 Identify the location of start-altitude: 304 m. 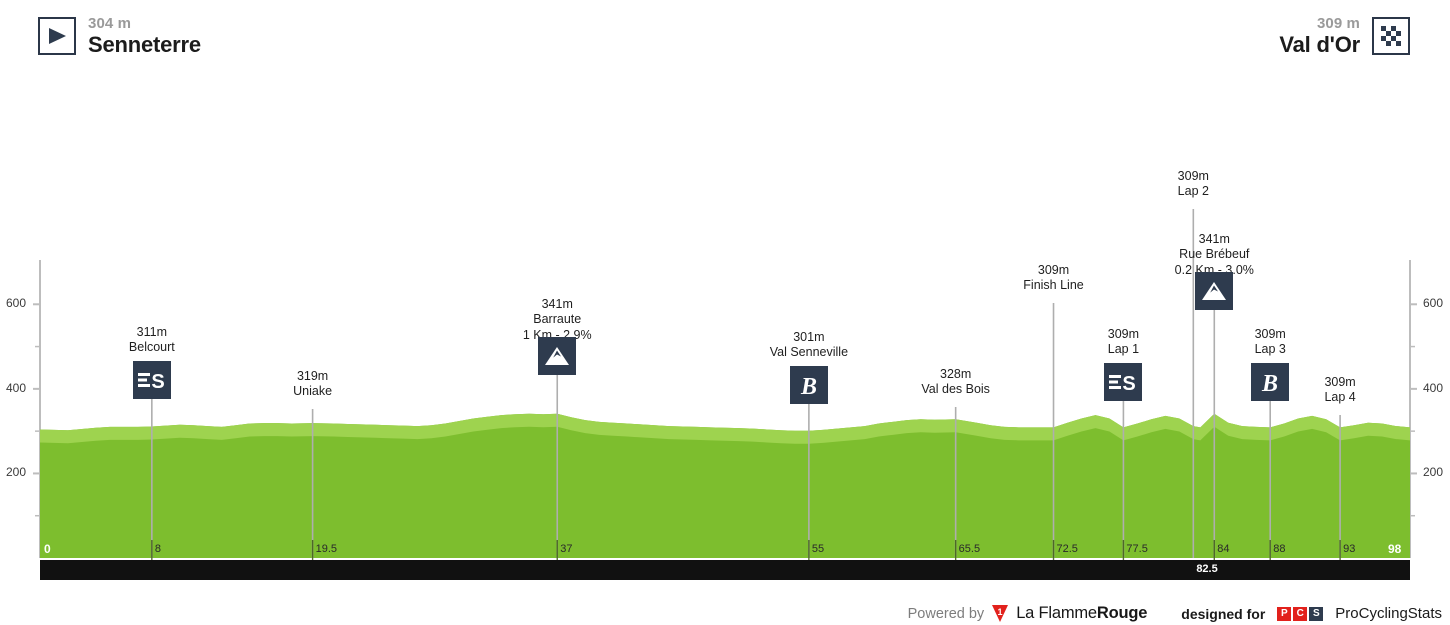
(110, 23).